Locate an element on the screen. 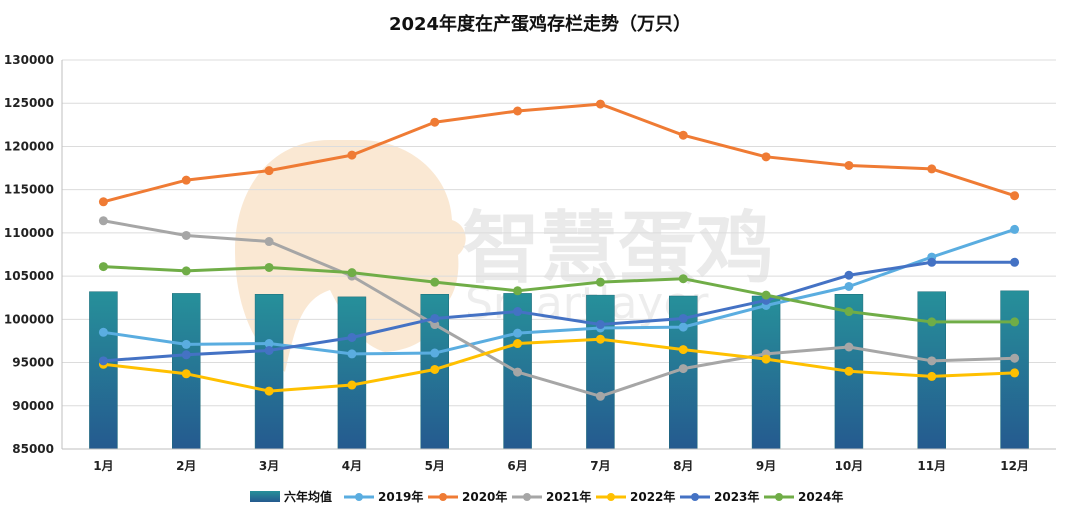 The height and width of the screenshot is (517, 1080). legend: 六年均值 2019年 2020年 2021年 2022年 2023年 2024年 is located at coordinates (546, 496).